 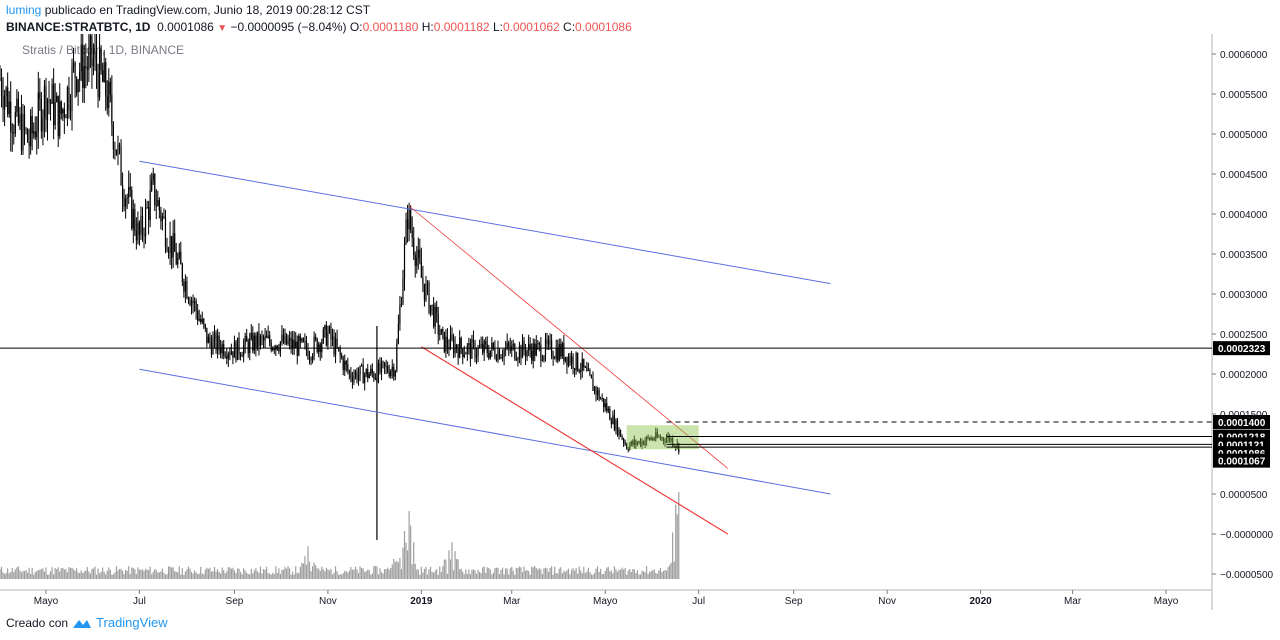 I want to click on x-tick-label: Jul, so click(x=139, y=601).